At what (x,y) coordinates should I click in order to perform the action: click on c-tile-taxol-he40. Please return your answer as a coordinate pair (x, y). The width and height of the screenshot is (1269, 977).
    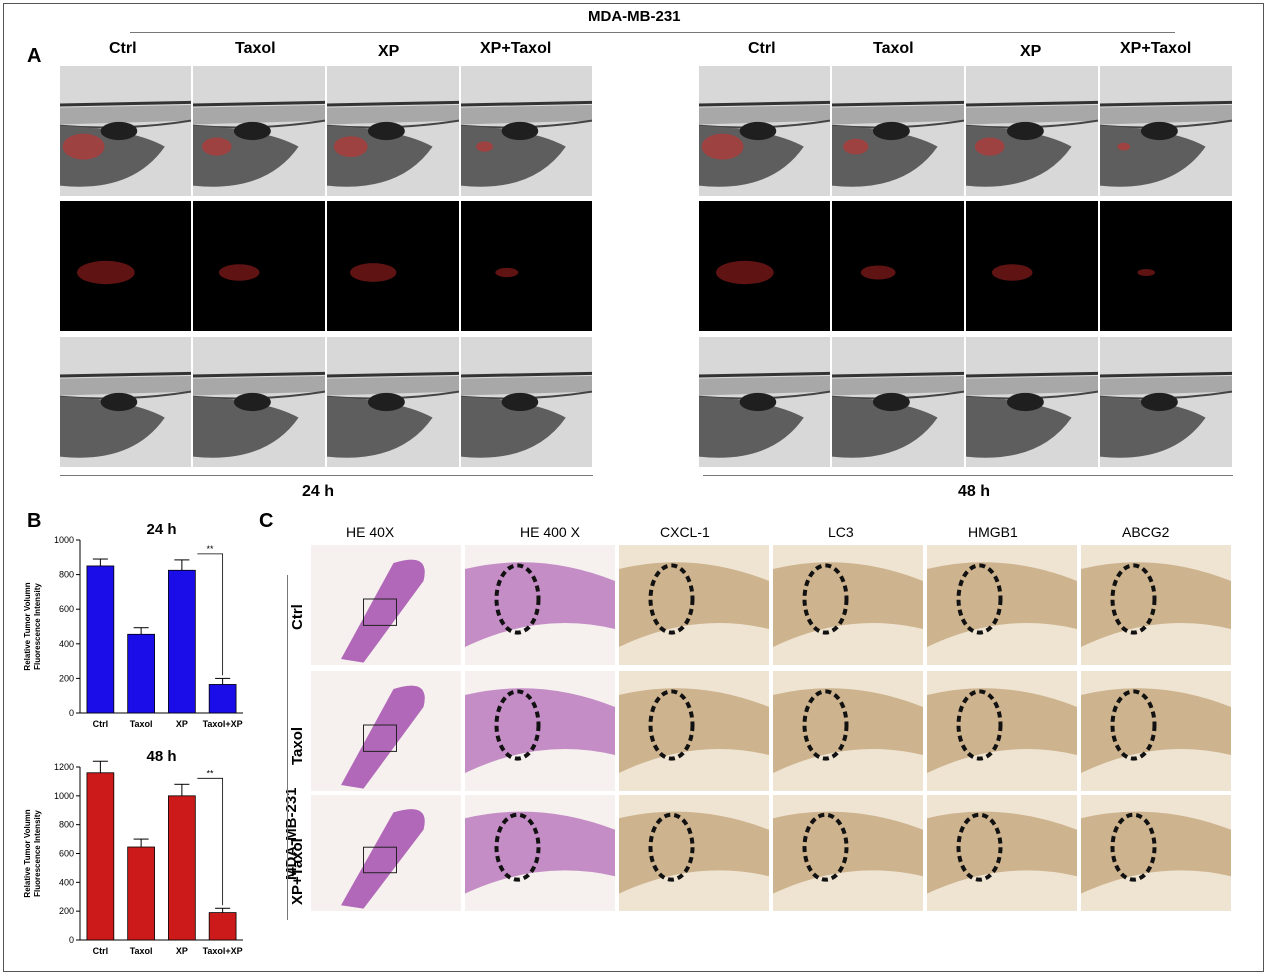
    Looking at the image, I should click on (386, 731).